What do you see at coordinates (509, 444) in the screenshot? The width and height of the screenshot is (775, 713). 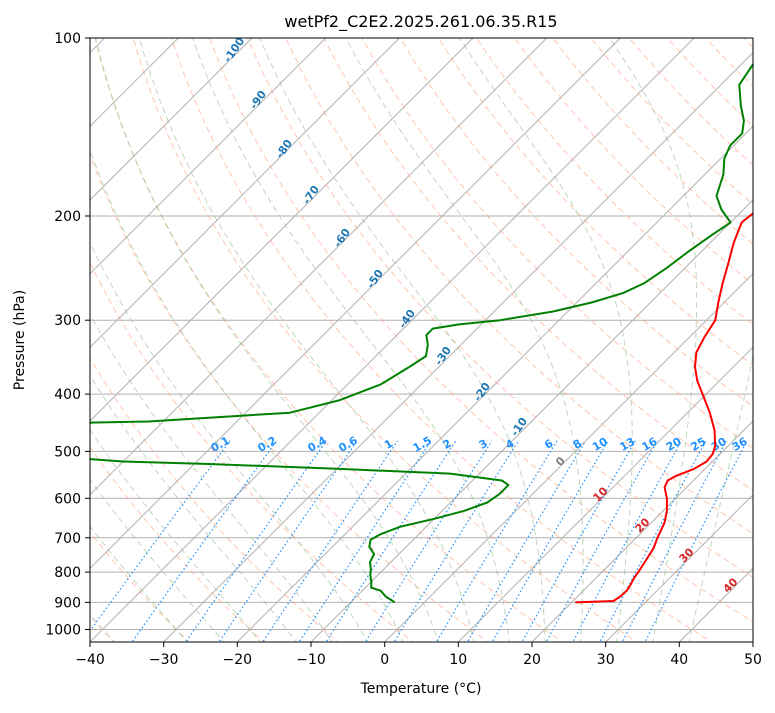 I see `mixing-ratio-label: 4` at bounding box center [509, 444].